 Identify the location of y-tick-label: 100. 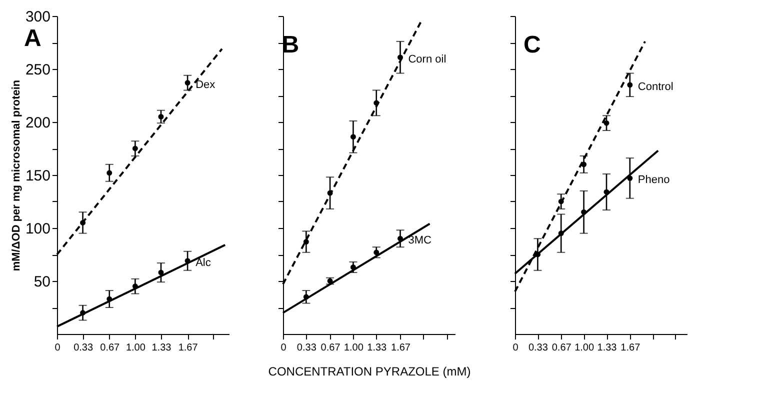
(37, 229).